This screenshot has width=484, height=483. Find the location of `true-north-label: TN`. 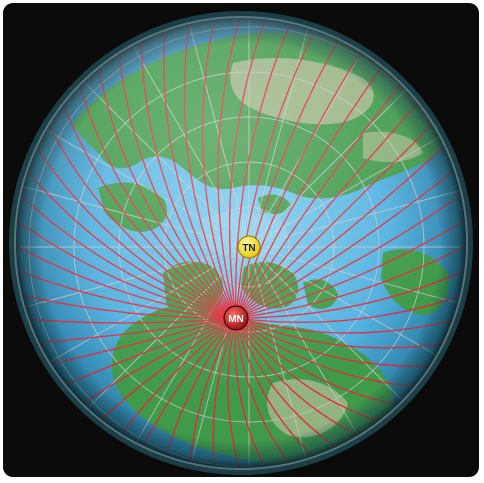

true-north-label: TN is located at coordinates (248, 248).